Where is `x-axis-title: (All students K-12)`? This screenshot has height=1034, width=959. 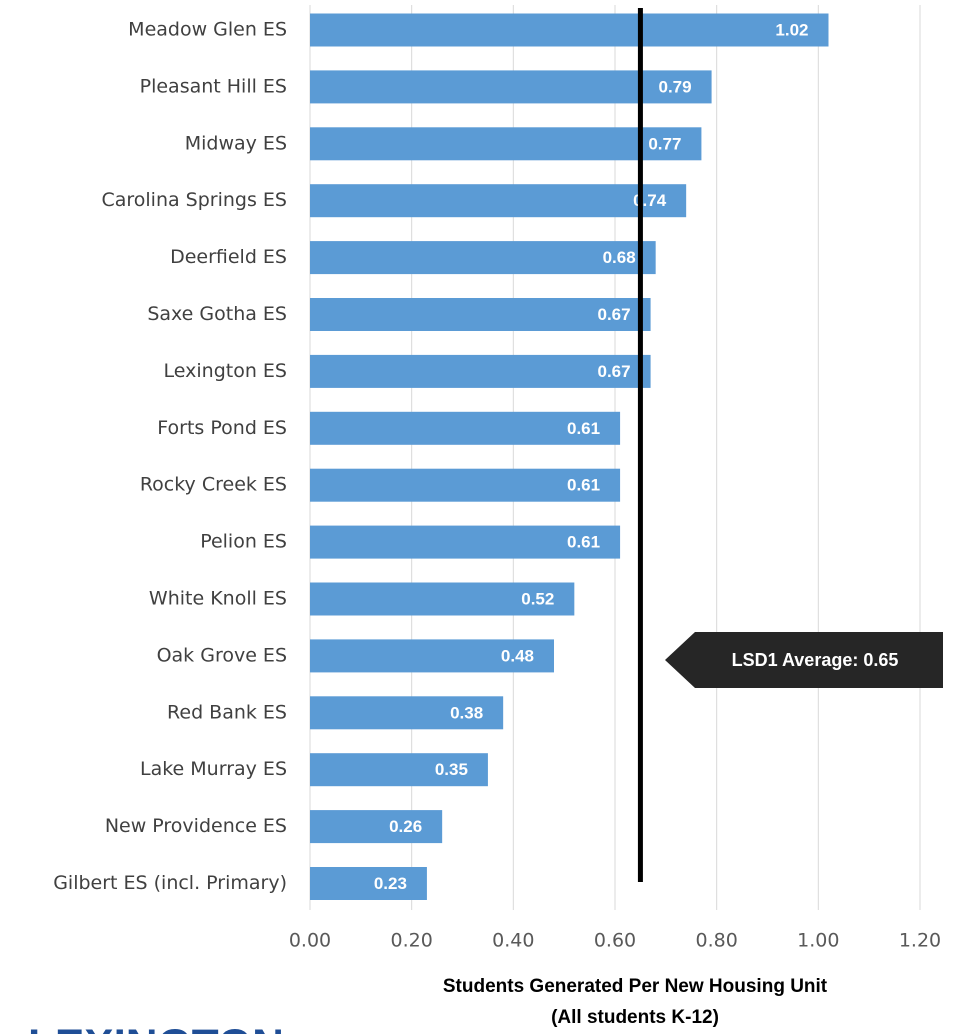
x-axis-title: (All students K-12) is located at coordinates (635, 1017).